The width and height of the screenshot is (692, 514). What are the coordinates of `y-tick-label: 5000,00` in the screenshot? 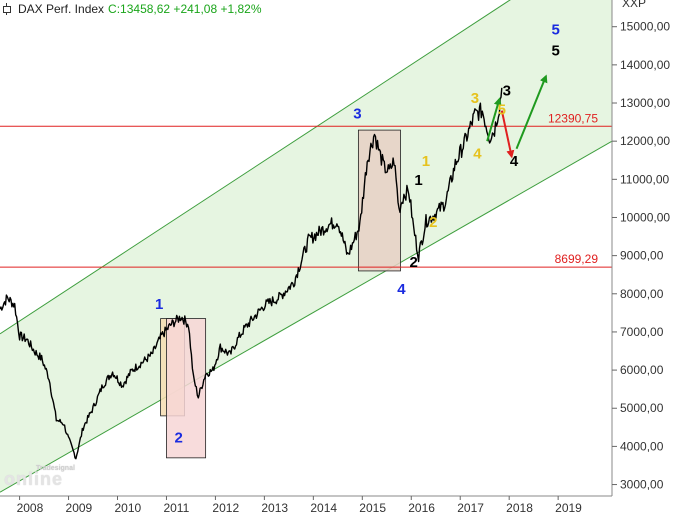 It's located at (642, 408).